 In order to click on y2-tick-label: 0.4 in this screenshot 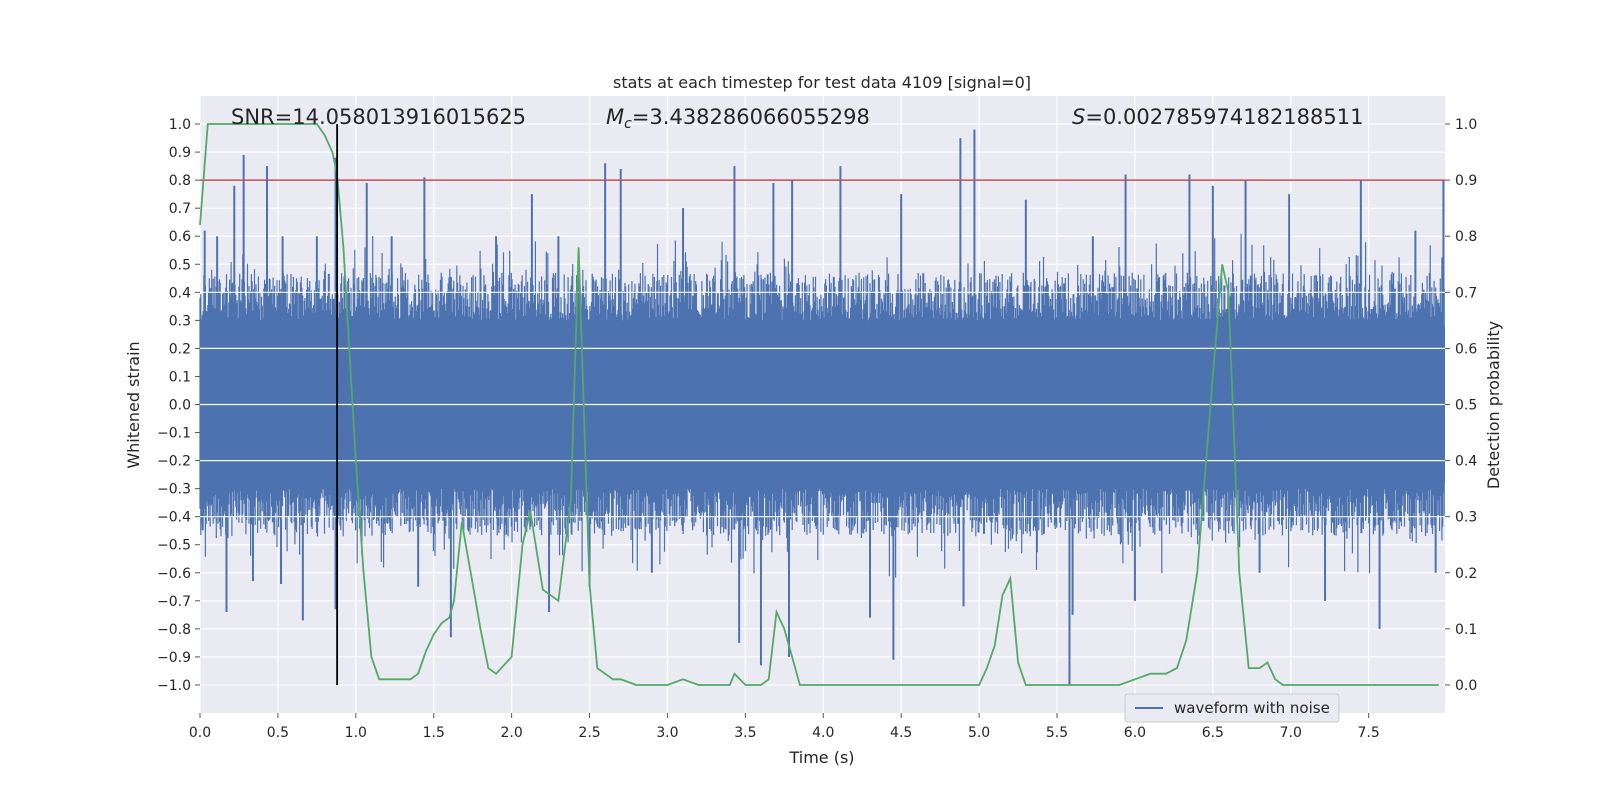, I will do `click(1466, 462)`.